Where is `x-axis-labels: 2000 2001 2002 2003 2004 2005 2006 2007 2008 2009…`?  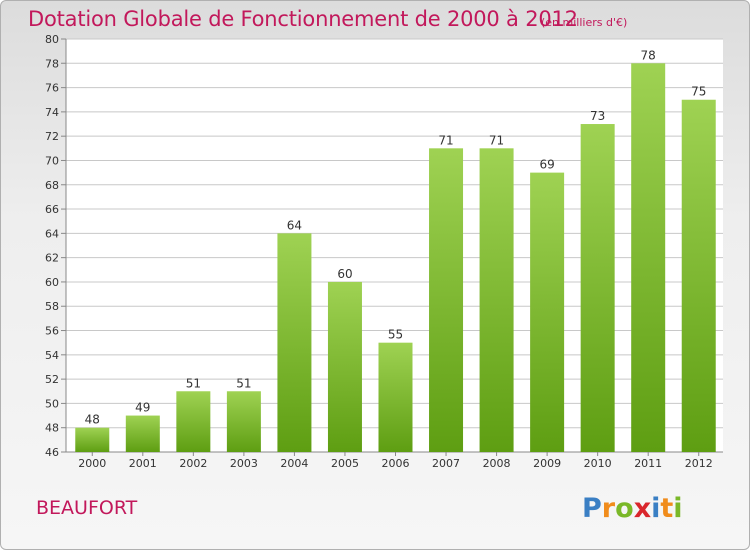 x-axis-labels: 2000 2001 2002 2003 2004 2005 2006 2007 2008 2009… is located at coordinates (395, 463).